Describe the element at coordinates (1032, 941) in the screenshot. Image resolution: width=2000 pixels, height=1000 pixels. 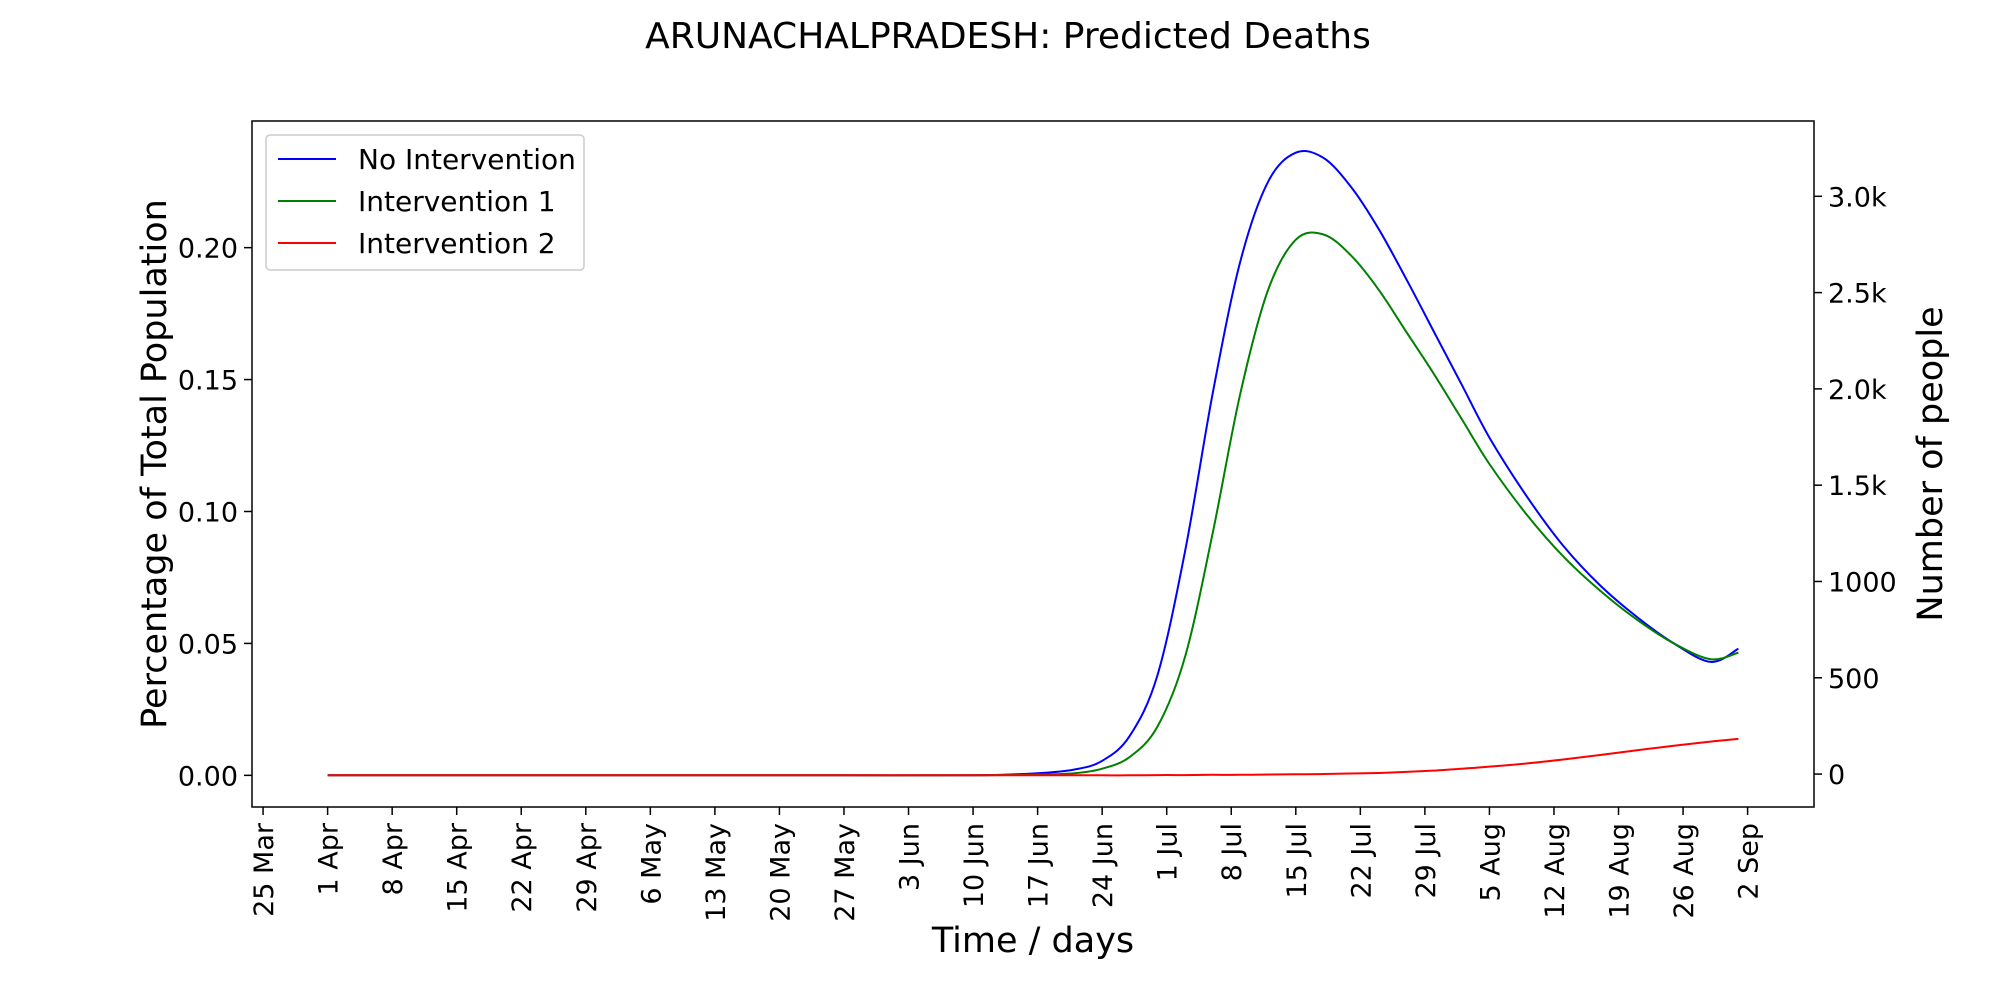
I see `x-axis-title: Time / days` at that location.